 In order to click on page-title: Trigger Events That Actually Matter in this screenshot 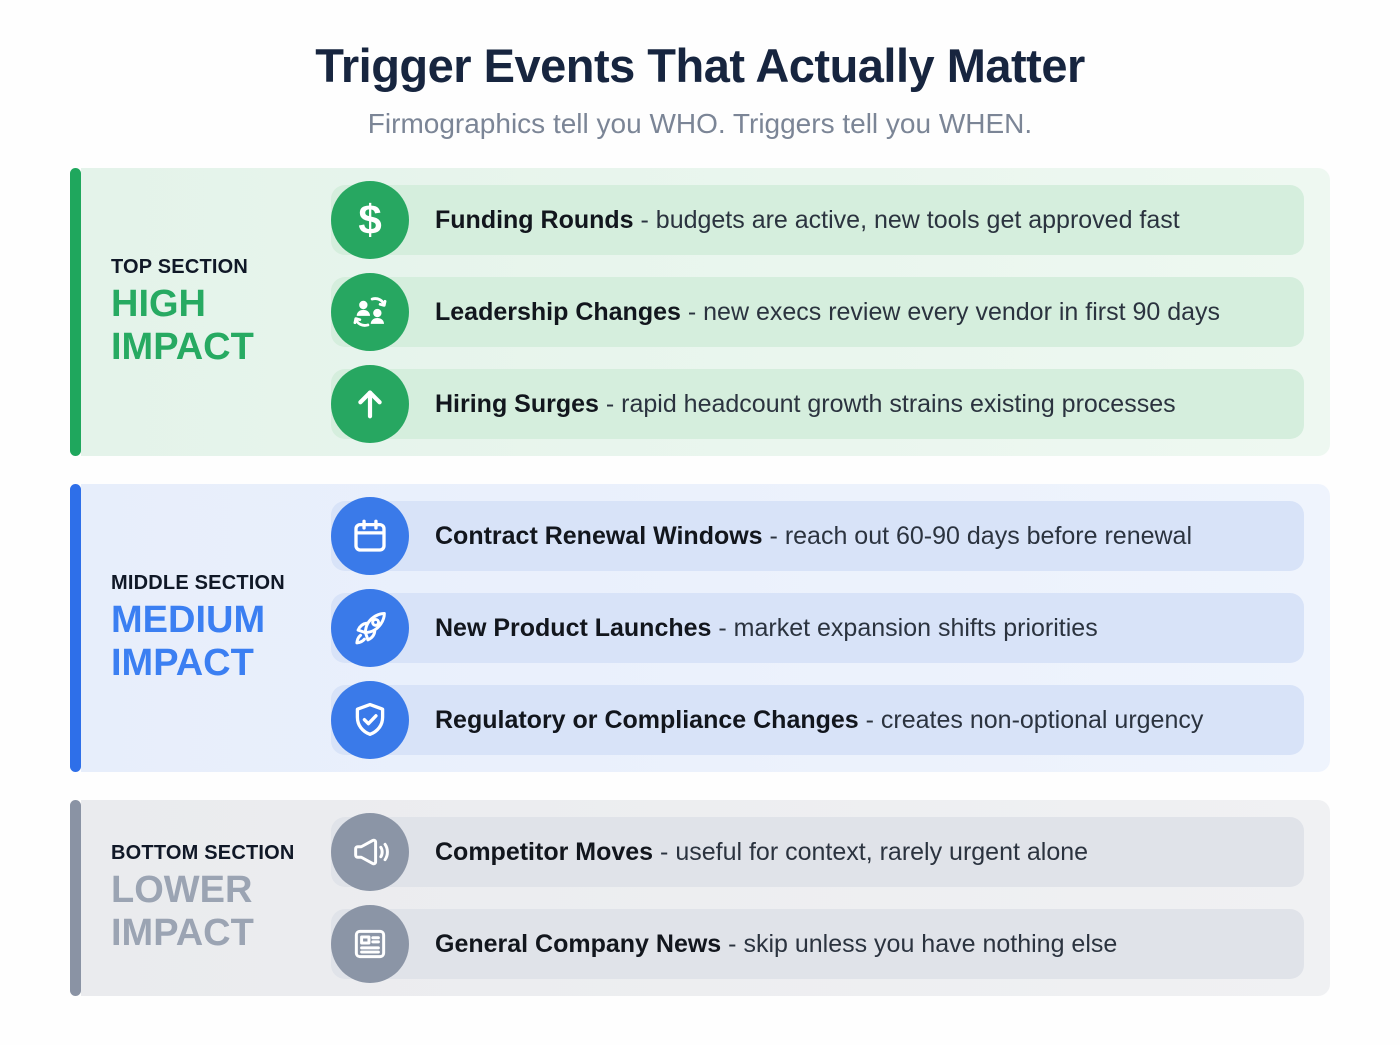, I will do `click(700, 65)`.